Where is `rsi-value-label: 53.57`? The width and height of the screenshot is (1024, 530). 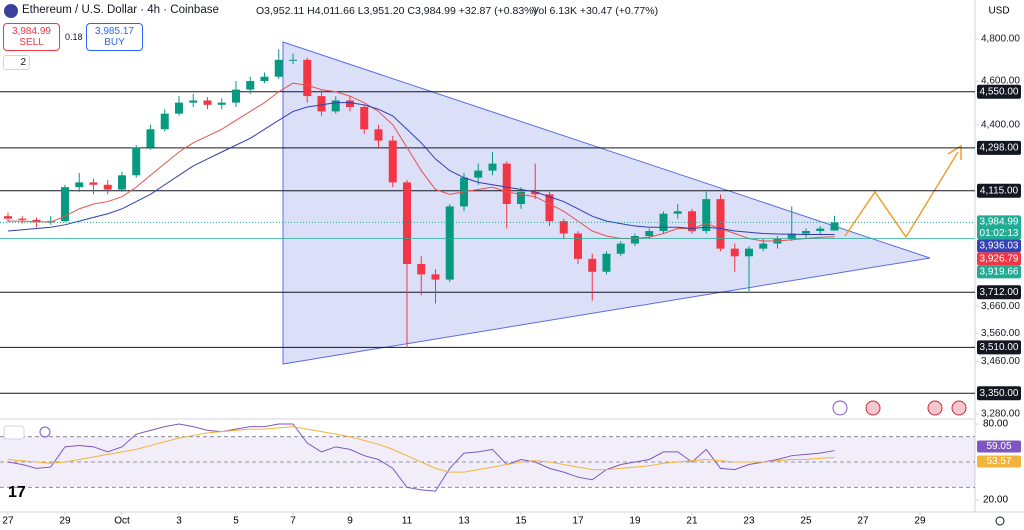
rsi-value-label: 53.57 is located at coordinates (998, 461).